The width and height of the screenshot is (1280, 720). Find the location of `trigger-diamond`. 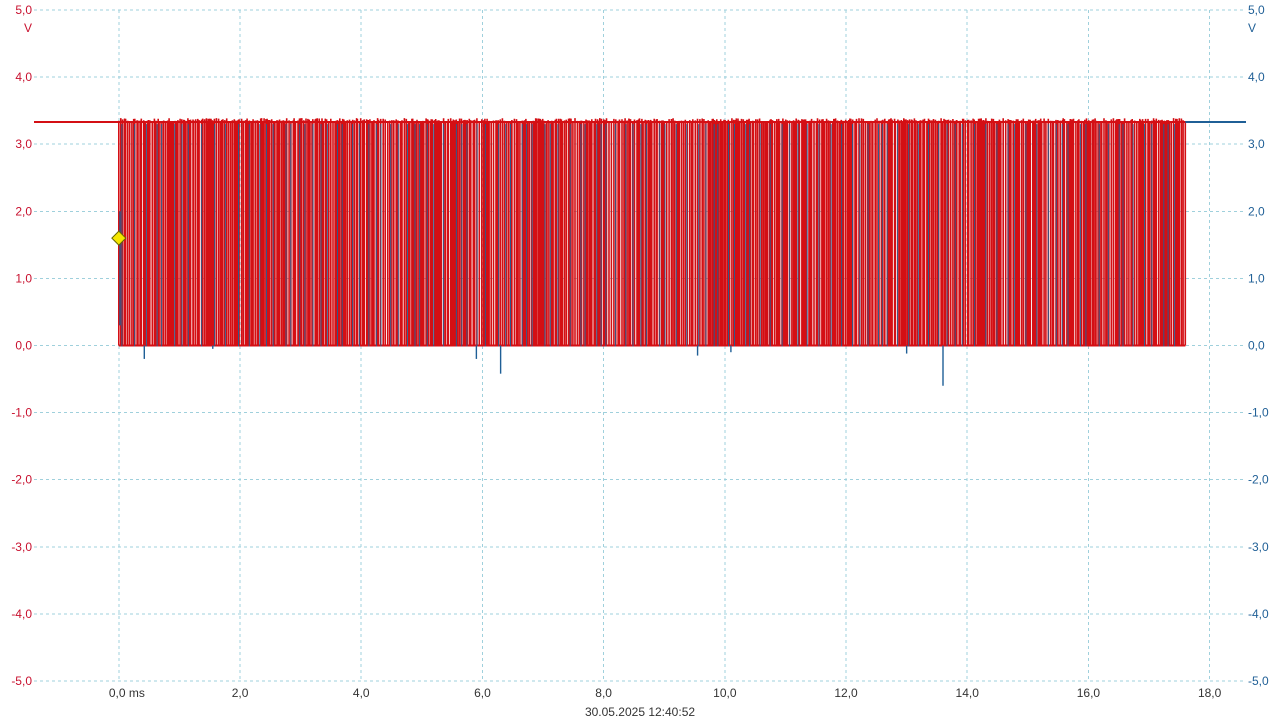

trigger-diamond is located at coordinates (119, 238).